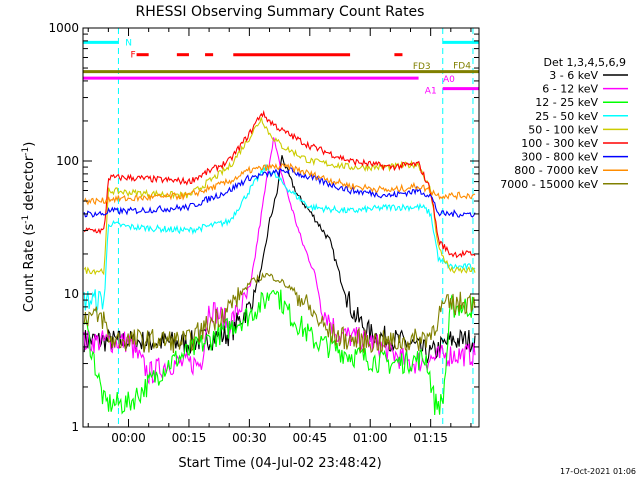  I want to click on legend-label-7: 300 - 800 keV, so click(559, 157).